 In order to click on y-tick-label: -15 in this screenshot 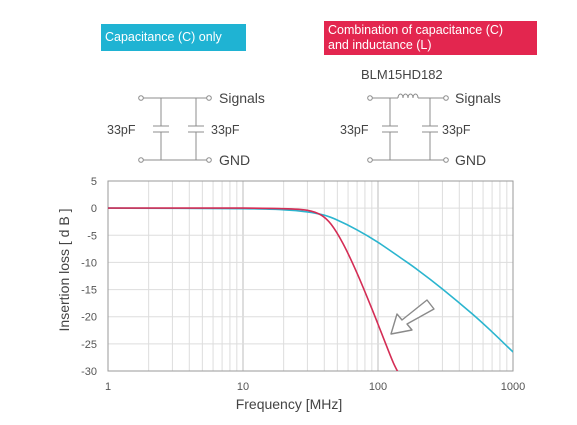, I will do `click(89, 291)`.